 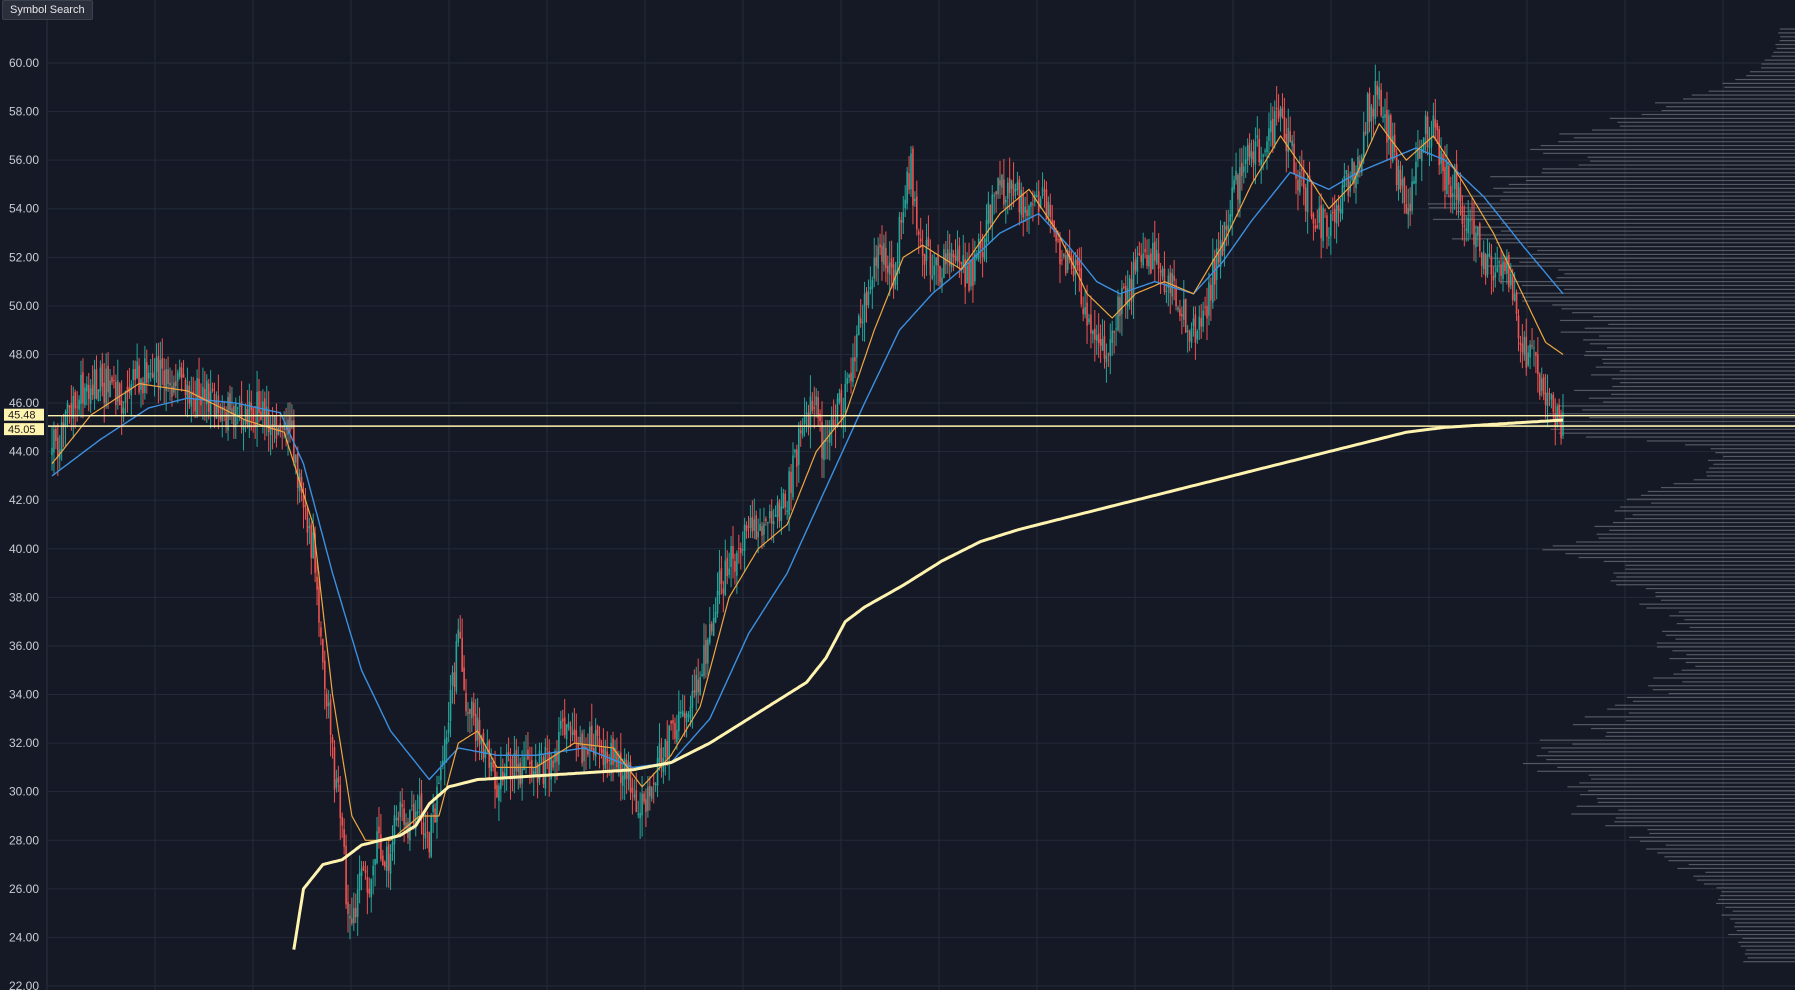 I want to click on y-tick-label: 54.00, so click(x=24, y=209).